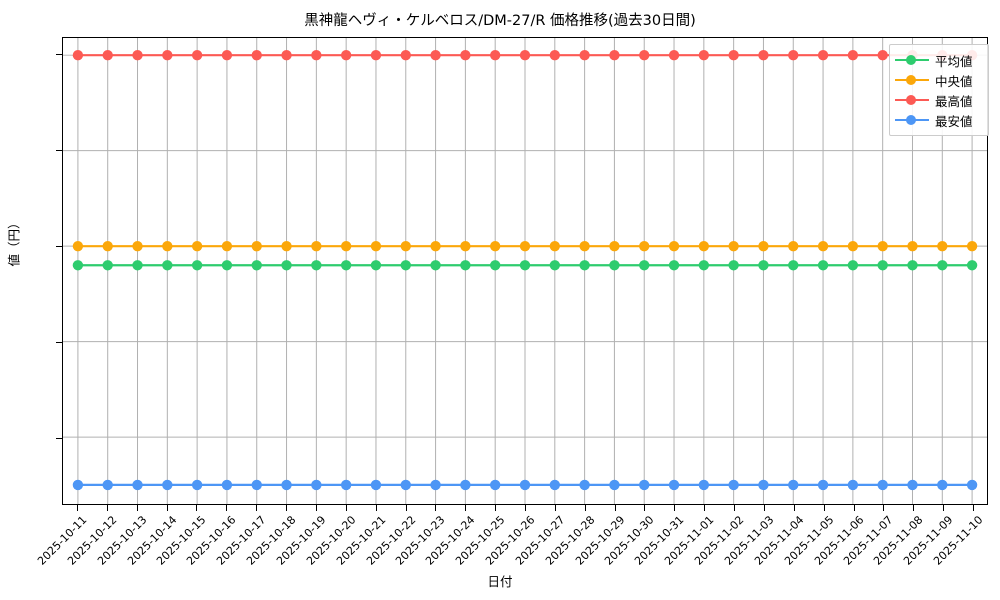  Describe the element at coordinates (954, 61) in the screenshot. I see `legend-label: 平均値` at that location.